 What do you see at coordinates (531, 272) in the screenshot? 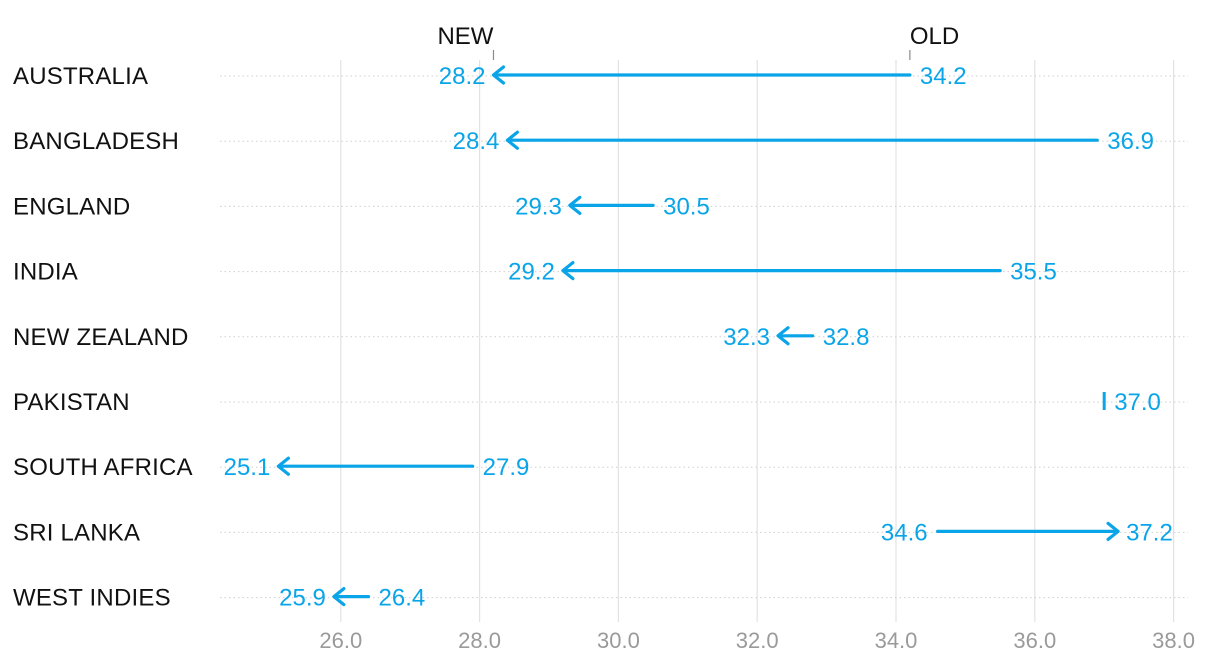
I see `new-value-label: 29.2` at bounding box center [531, 272].